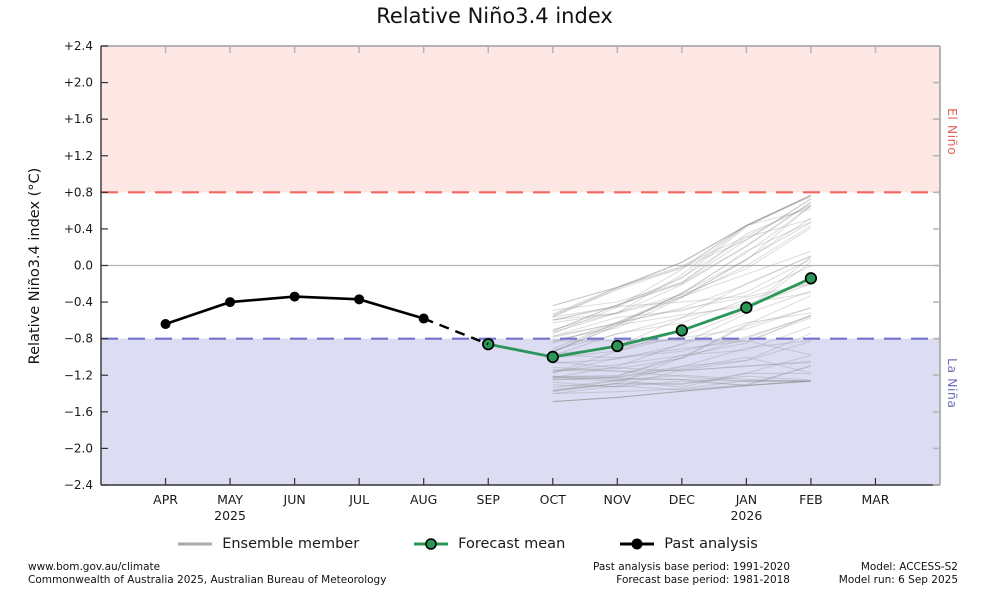  I want to click on x-tick-label: SEP, so click(489, 499).